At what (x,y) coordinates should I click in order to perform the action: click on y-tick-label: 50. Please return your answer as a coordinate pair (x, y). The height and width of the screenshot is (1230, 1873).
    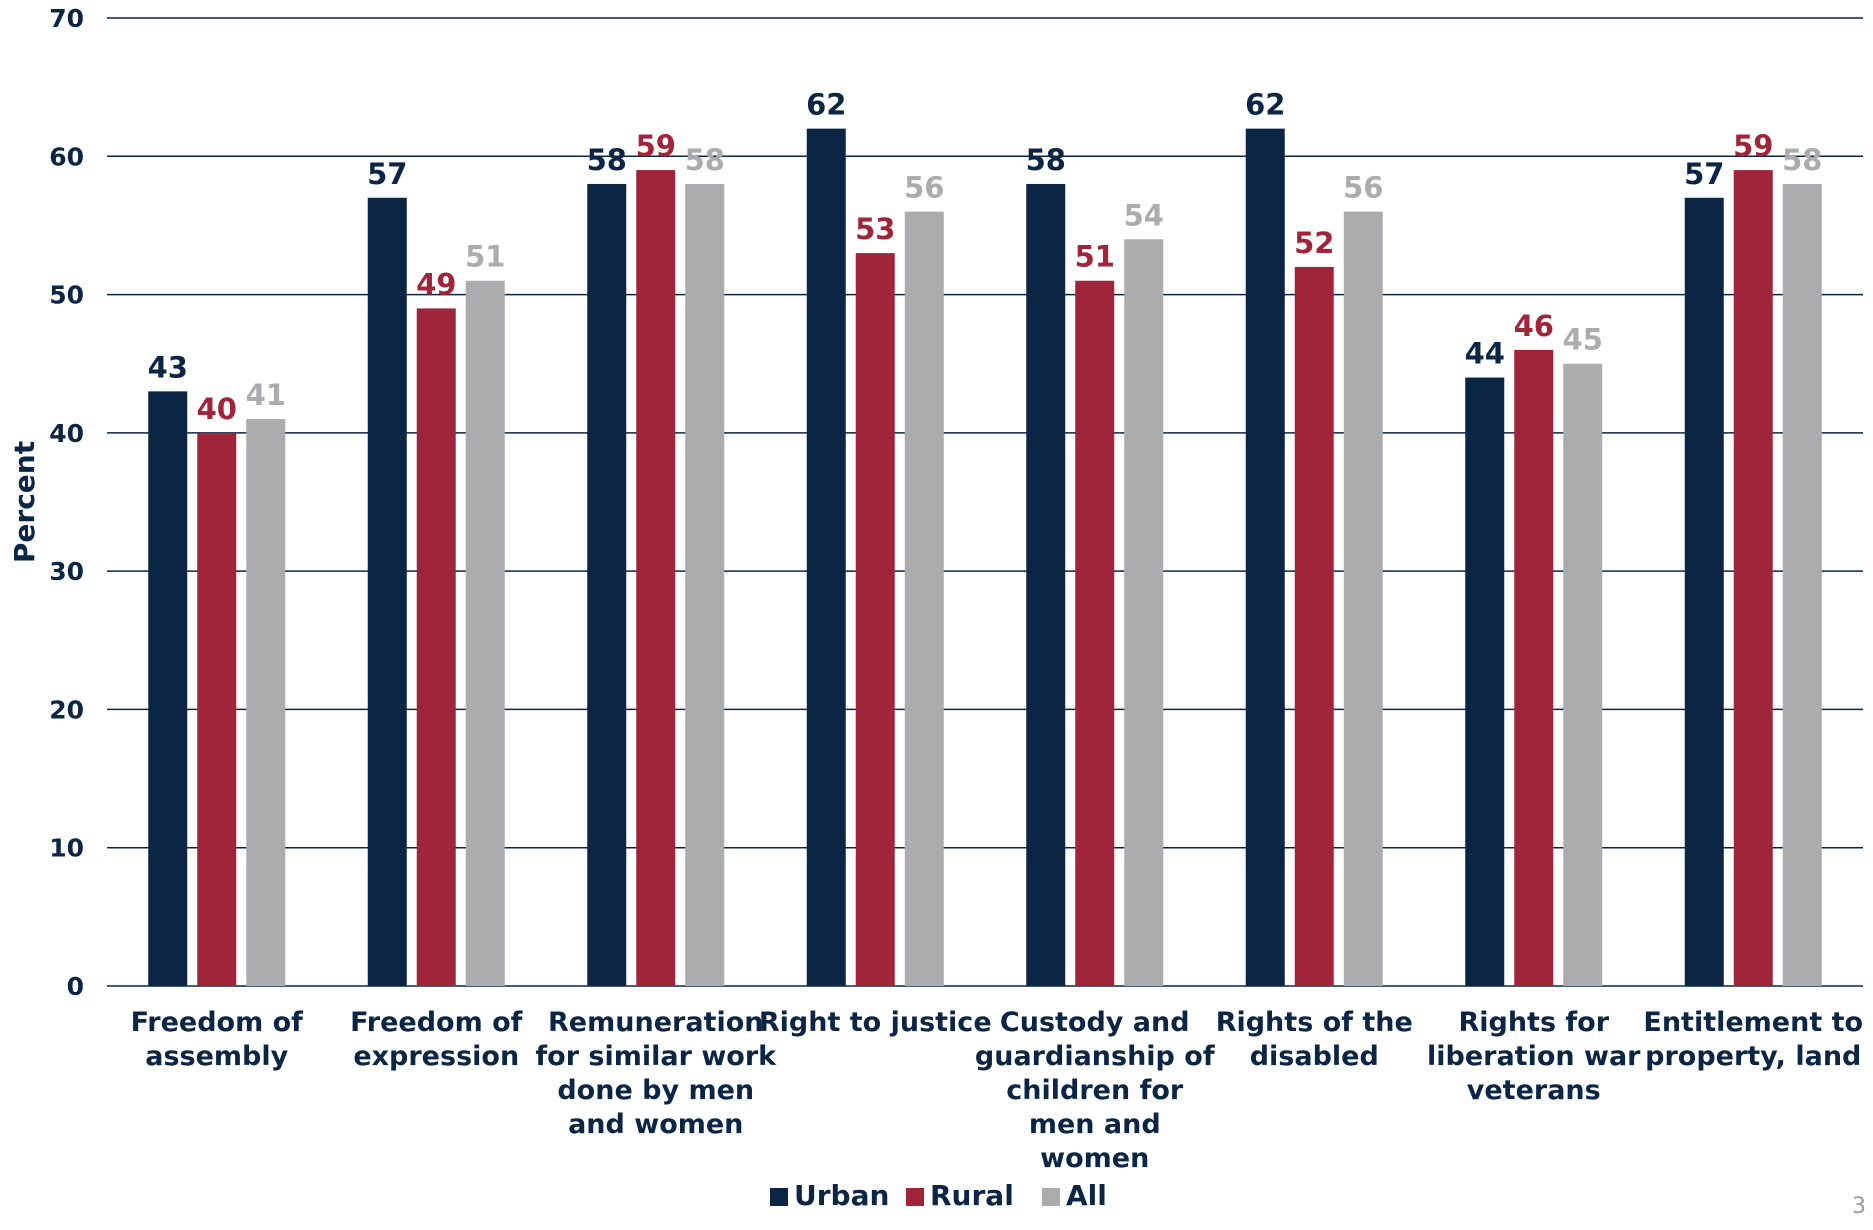
    Looking at the image, I should click on (66, 295).